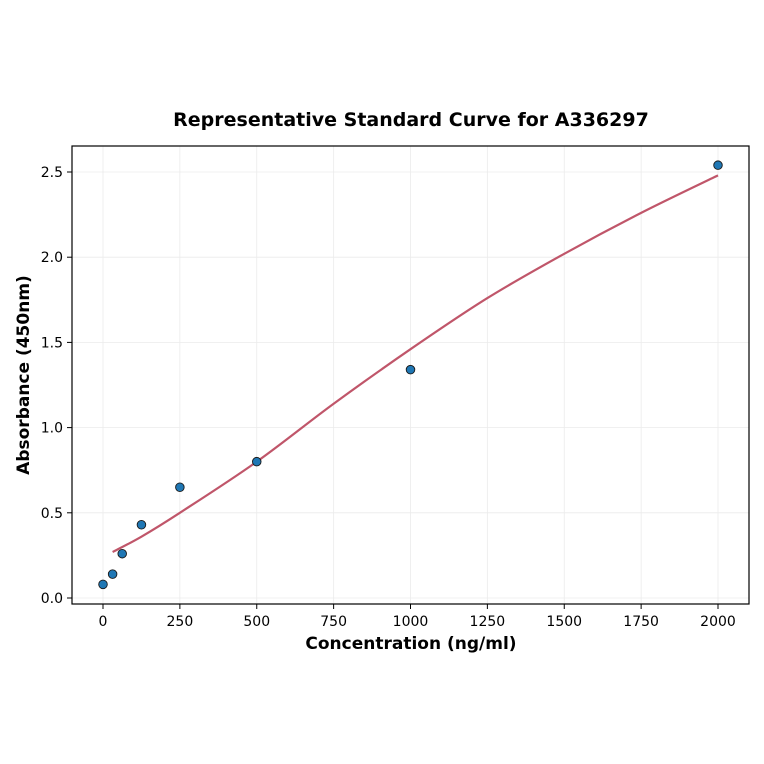 Image resolution: width=764 pixels, height=764 pixels. What do you see at coordinates (641, 622) in the screenshot?
I see `x-tick-label: 1750` at bounding box center [641, 622].